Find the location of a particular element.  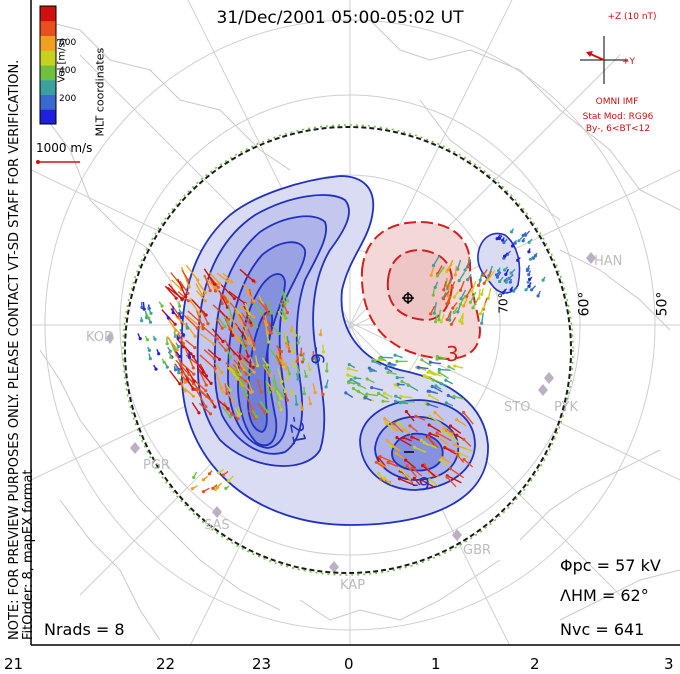

mlt-tick-22: 22 is located at coordinates (166, 664).